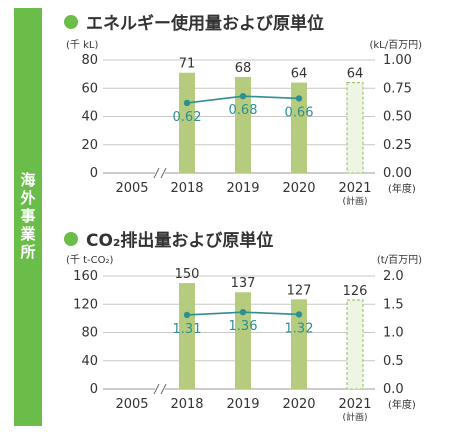  I want to click on bar-value-label: 127, so click(299, 290).